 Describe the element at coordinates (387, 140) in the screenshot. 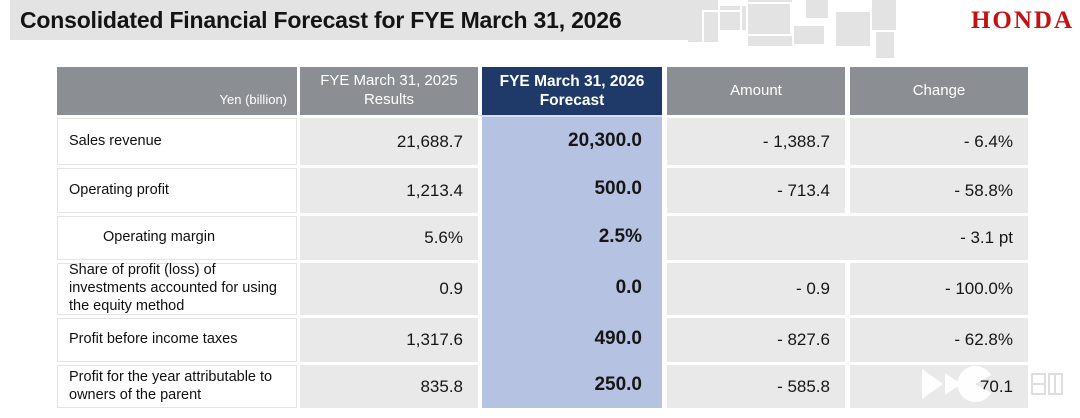

I see `results-value: 21,688.7` at that location.